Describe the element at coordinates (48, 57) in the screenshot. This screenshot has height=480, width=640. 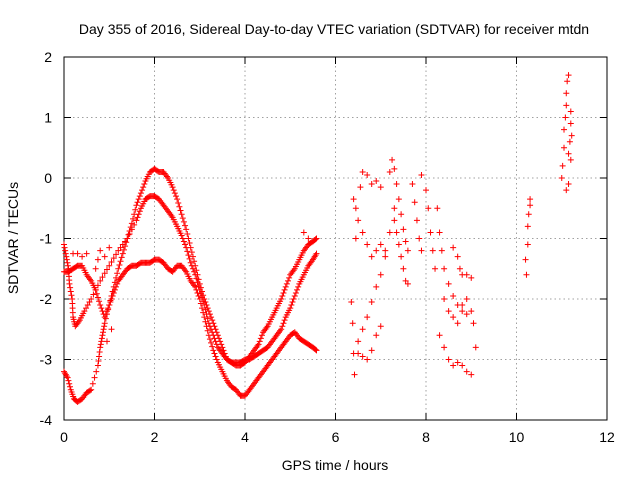
I see `y-tick-label: 2` at that location.